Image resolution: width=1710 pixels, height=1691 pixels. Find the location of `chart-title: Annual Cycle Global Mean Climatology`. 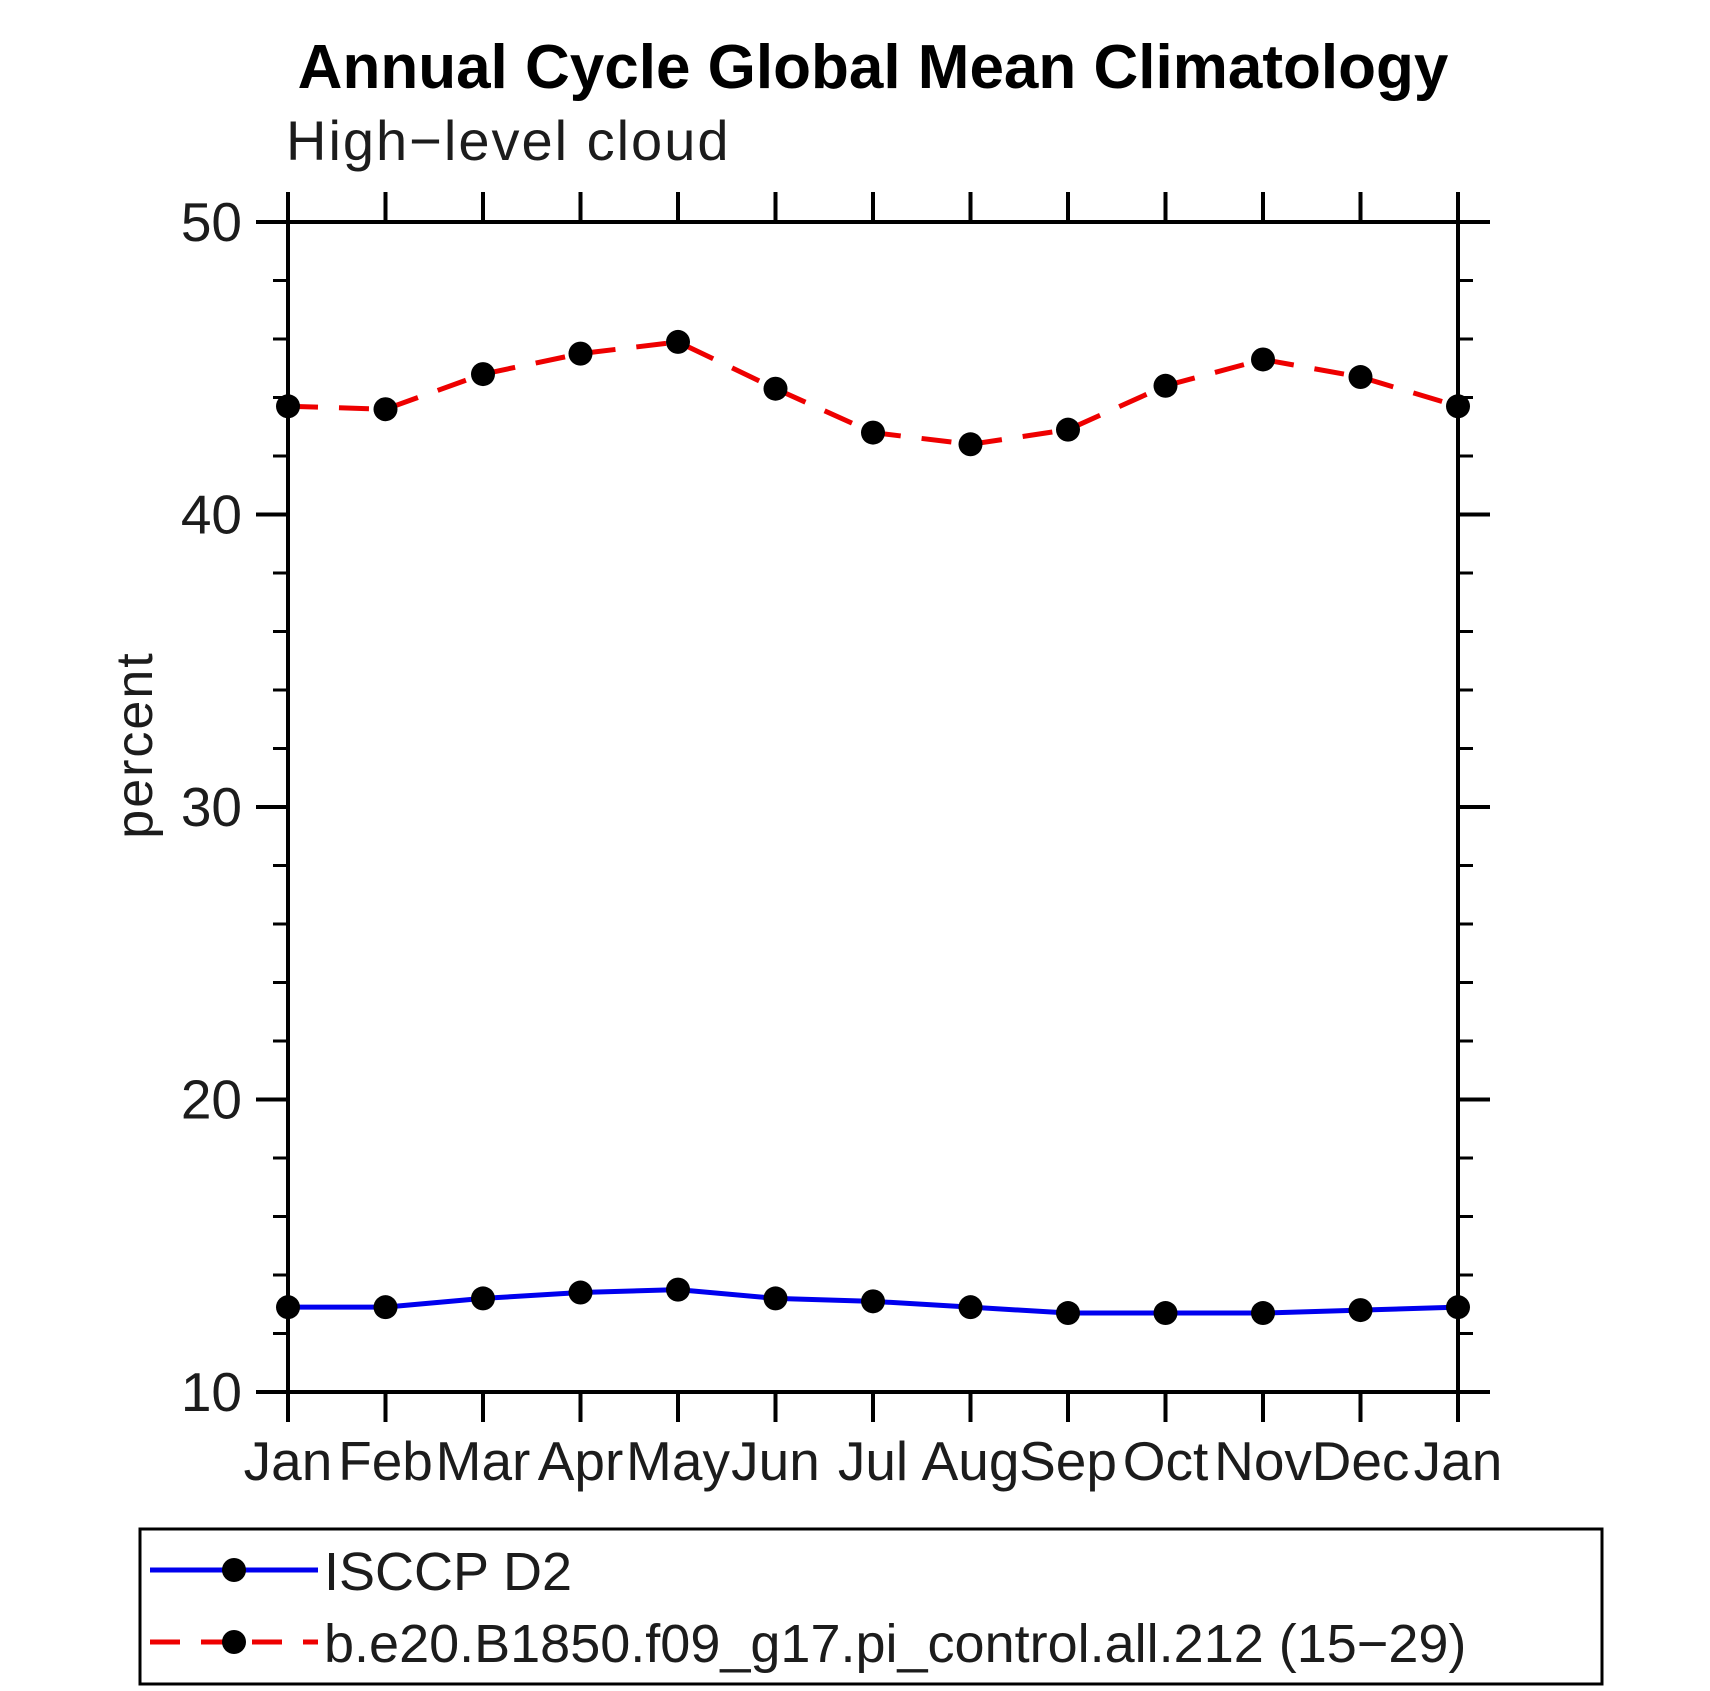

chart-title: Annual Cycle Global Mean Climatology is located at coordinates (873, 67).